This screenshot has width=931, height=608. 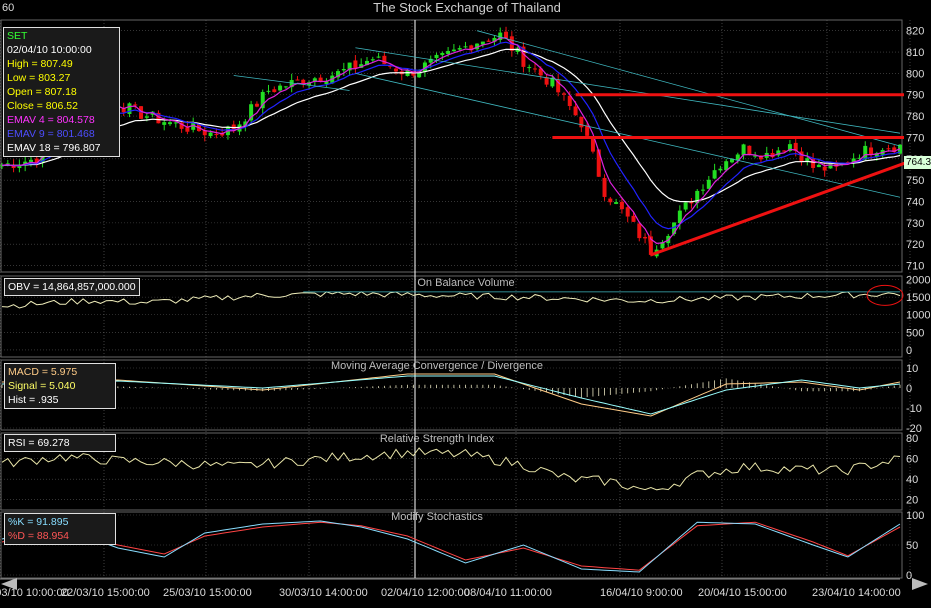 What do you see at coordinates (912, 439) in the screenshot?
I see `y-tick-label: 80` at bounding box center [912, 439].